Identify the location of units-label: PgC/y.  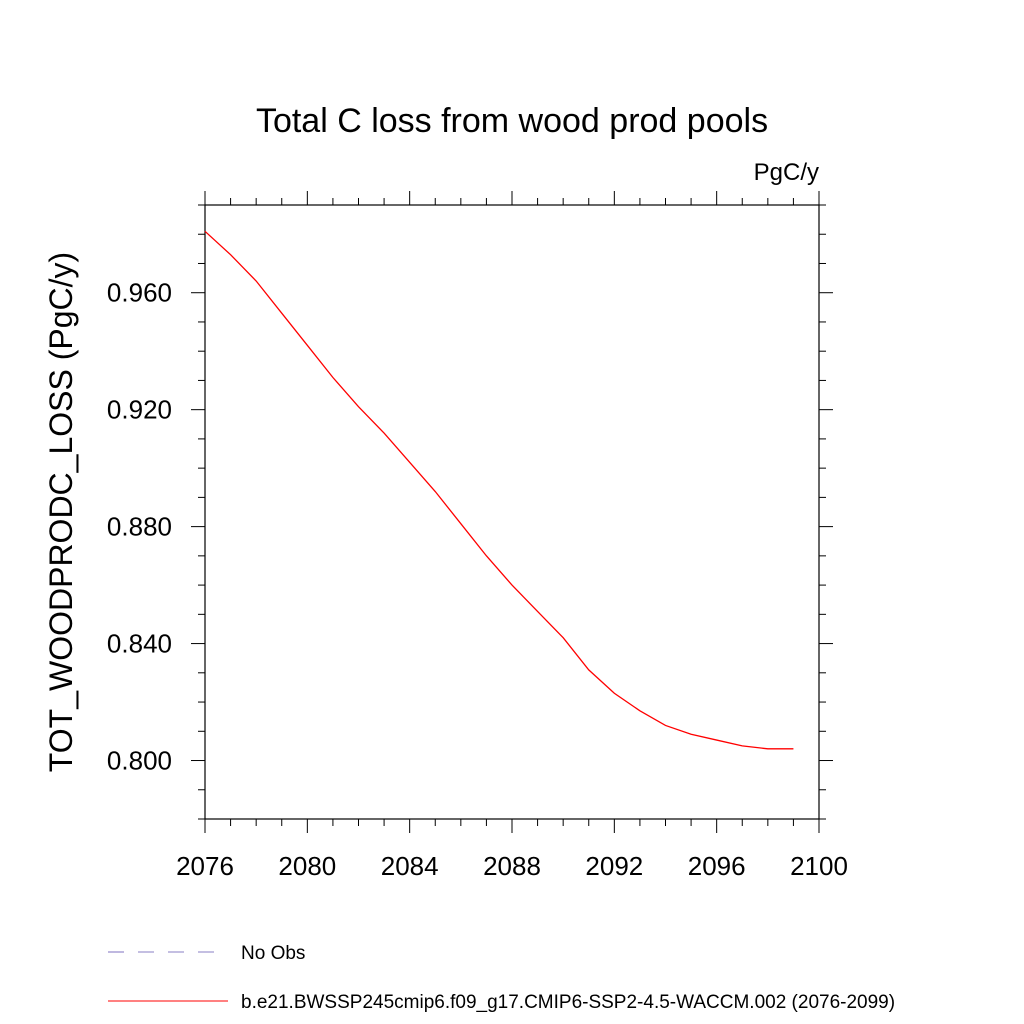
(786, 172).